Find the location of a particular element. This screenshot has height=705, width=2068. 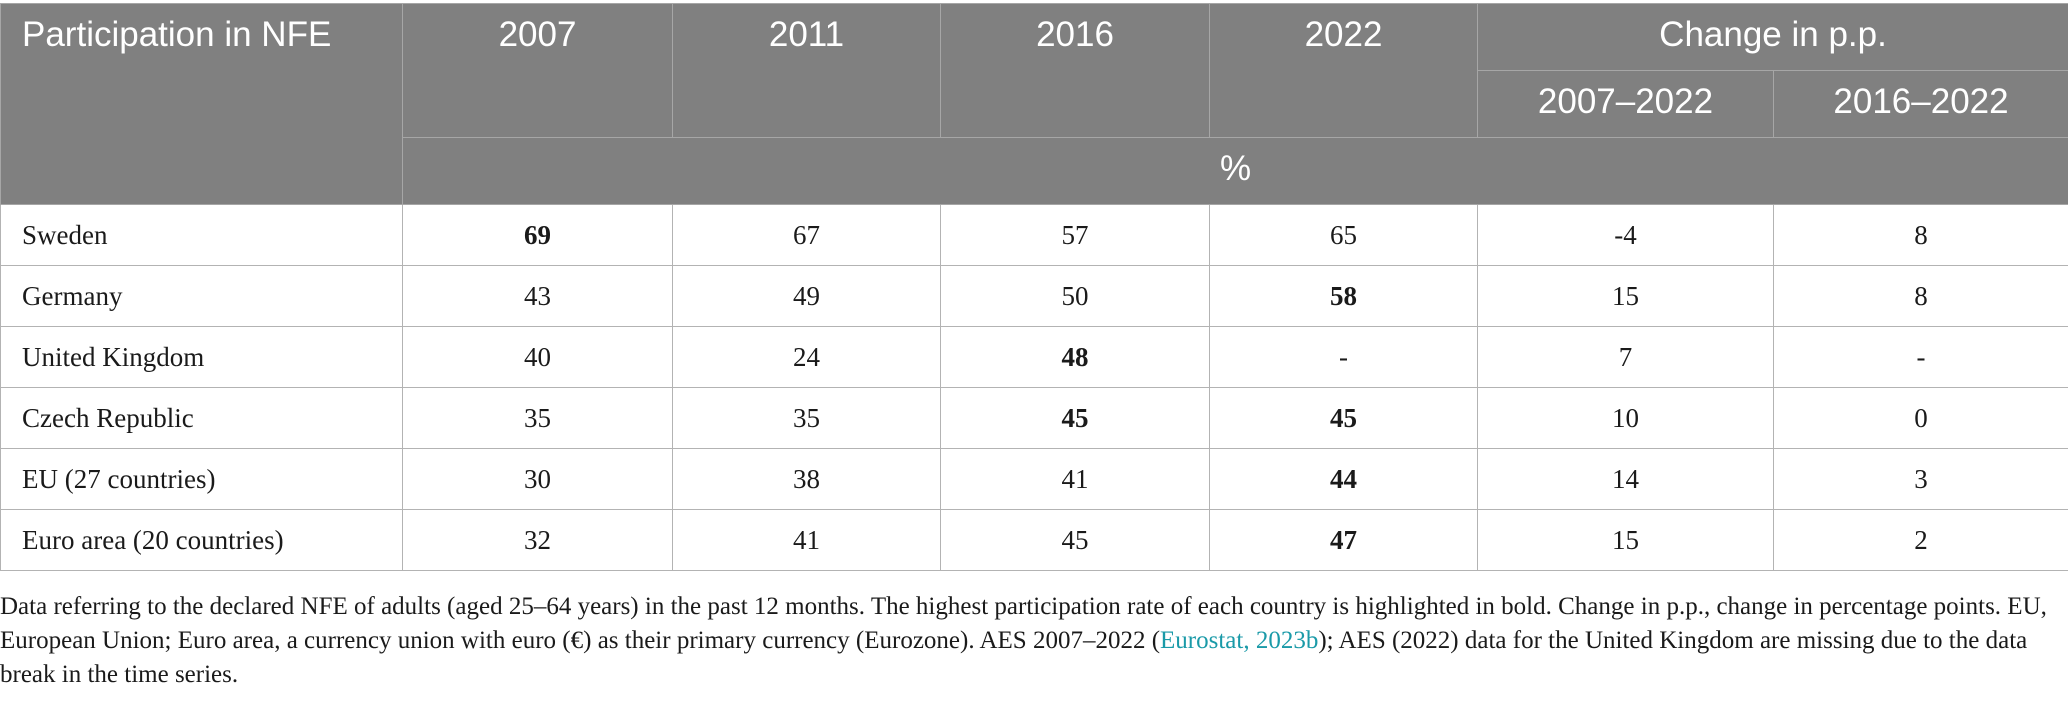

header-change-period-text: 2016–2022 is located at coordinates (1921, 101).